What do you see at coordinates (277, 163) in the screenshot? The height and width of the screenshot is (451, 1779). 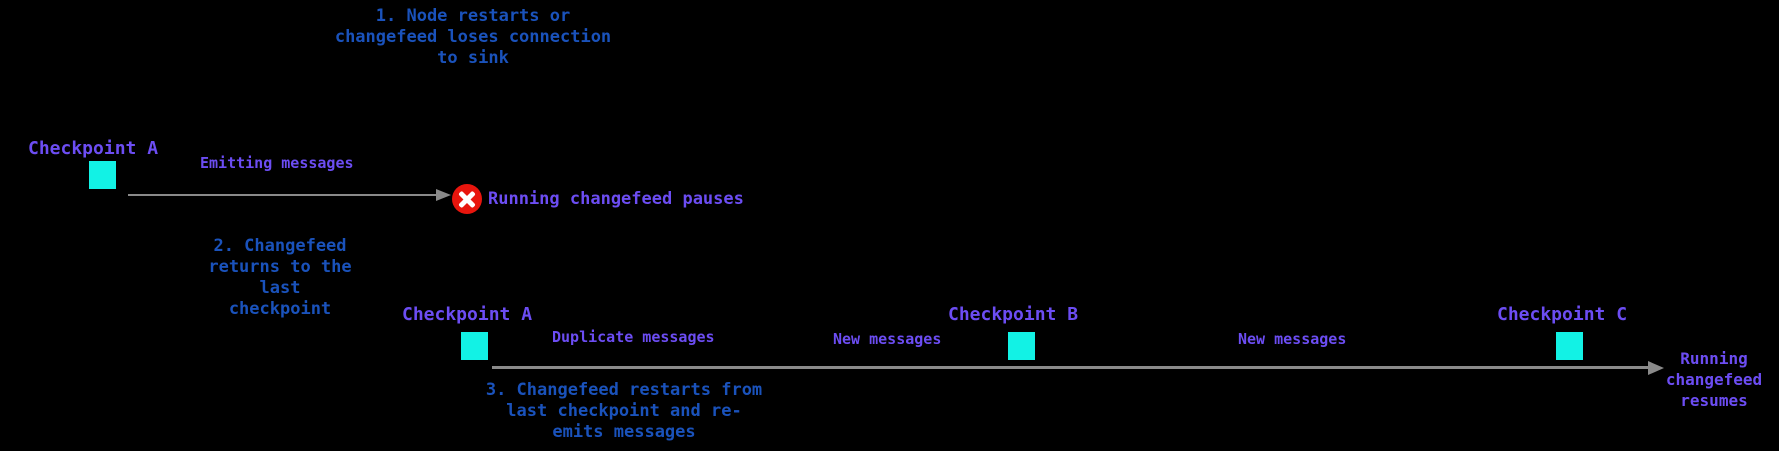 I see `emitting-messages-label: Emitting messages` at bounding box center [277, 163].